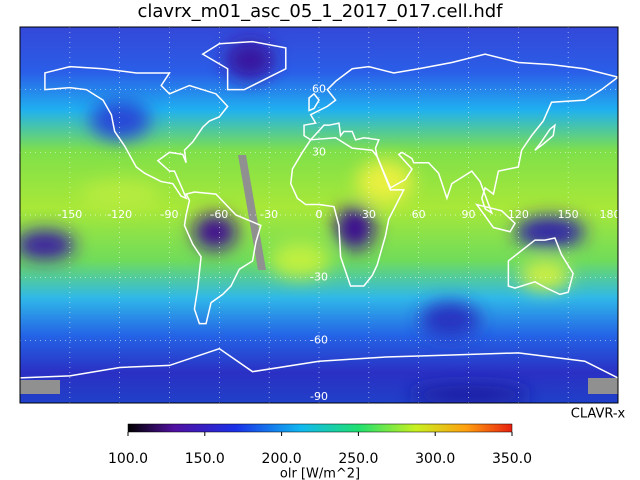  Describe the element at coordinates (319, 151) in the screenshot. I see `latitude-label: 30` at that location.